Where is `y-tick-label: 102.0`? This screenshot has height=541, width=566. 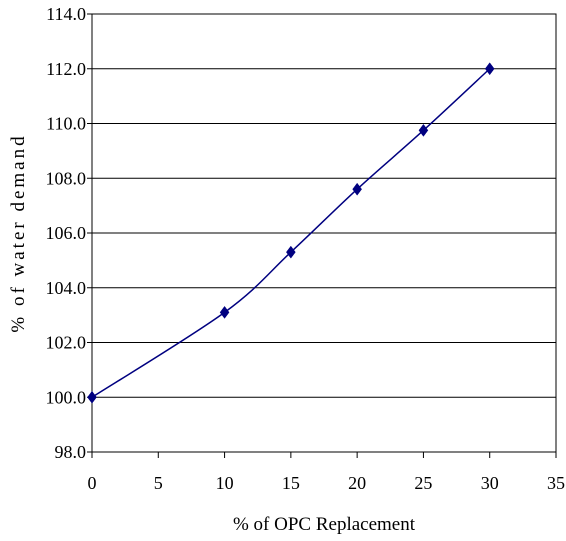 y-tick-label: 102.0 is located at coordinates (66, 343).